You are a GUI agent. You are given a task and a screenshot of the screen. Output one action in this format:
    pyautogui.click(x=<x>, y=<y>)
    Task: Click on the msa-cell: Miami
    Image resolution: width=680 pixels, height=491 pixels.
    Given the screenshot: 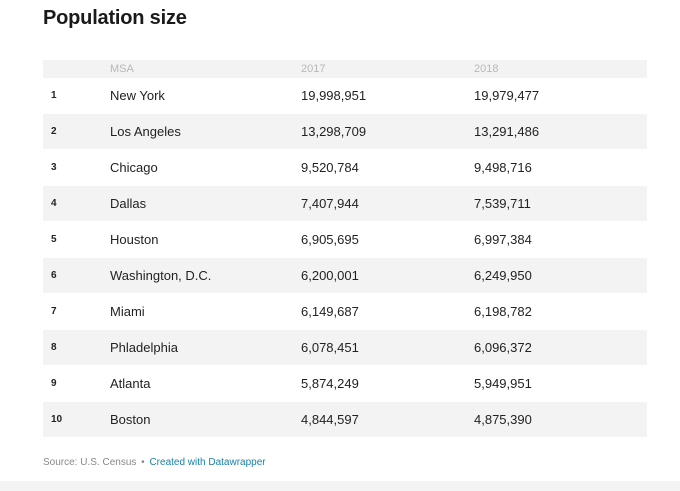 What is the action you would take?
    pyautogui.click(x=127, y=311)
    